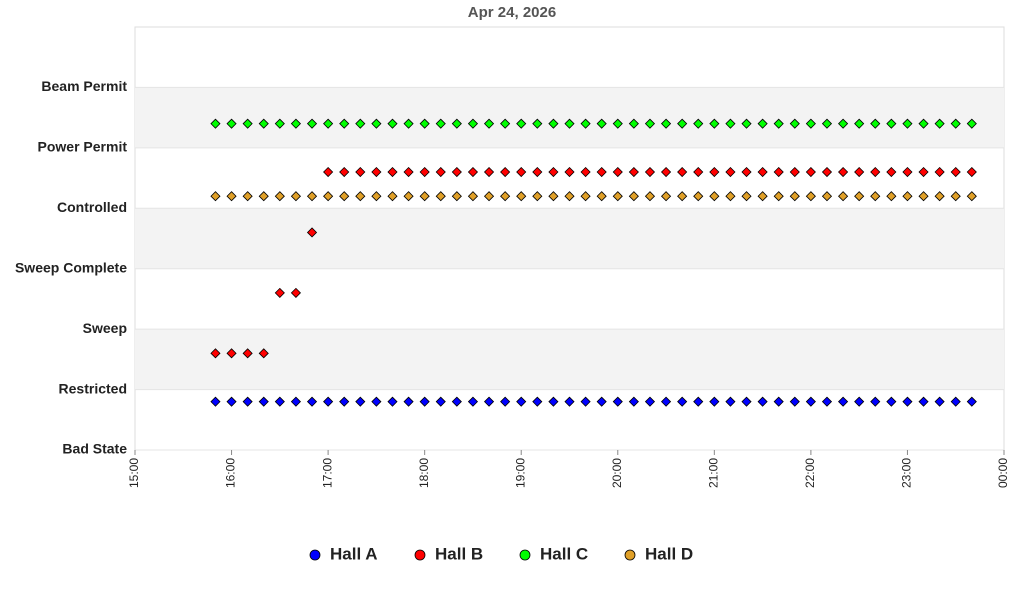  I want to click on x-tick-label: 17:00, so click(327, 473).